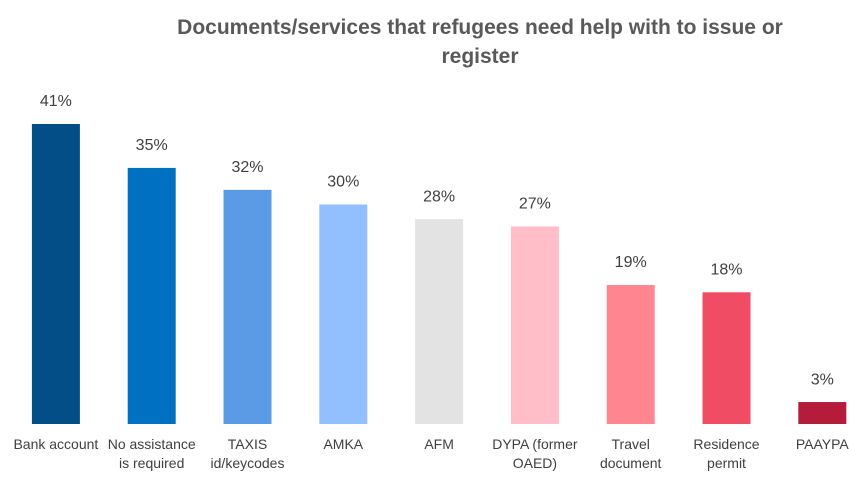 This screenshot has height=486, width=849. What do you see at coordinates (152, 145) in the screenshot?
I see `value-label: 35%` at bounding box center [152, 145].